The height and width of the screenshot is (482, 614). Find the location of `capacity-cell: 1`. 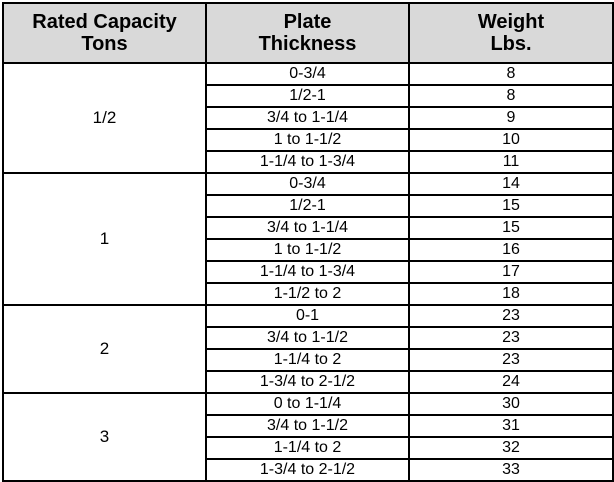

capacity-cell: 1 is located at coordinates (104, 239).